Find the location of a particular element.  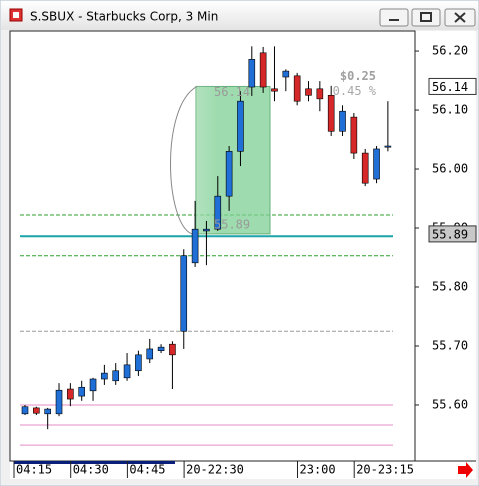

measure-highlight is located at coordinates (233, 160).